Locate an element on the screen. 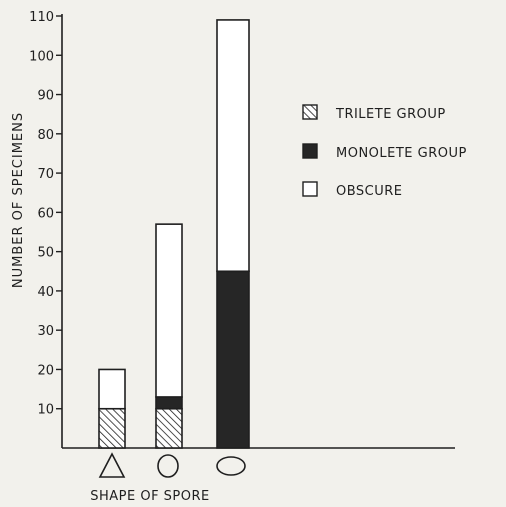 This screenshot has width=506, height=507. y-tick-label: 70 is located at coordinates (45, 174).